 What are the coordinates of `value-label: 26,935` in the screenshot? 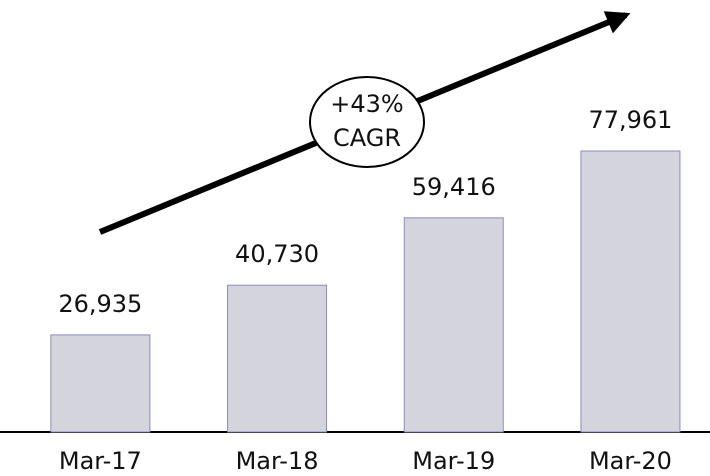 It's located at (100, 304).